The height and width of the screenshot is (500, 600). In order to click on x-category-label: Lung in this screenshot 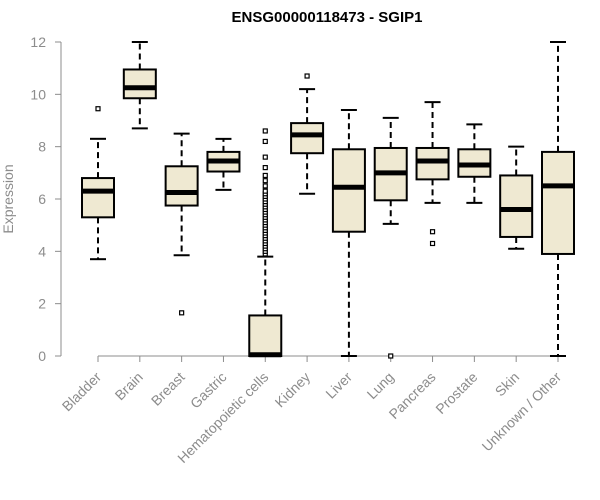, I will do `click(380, 385)`.